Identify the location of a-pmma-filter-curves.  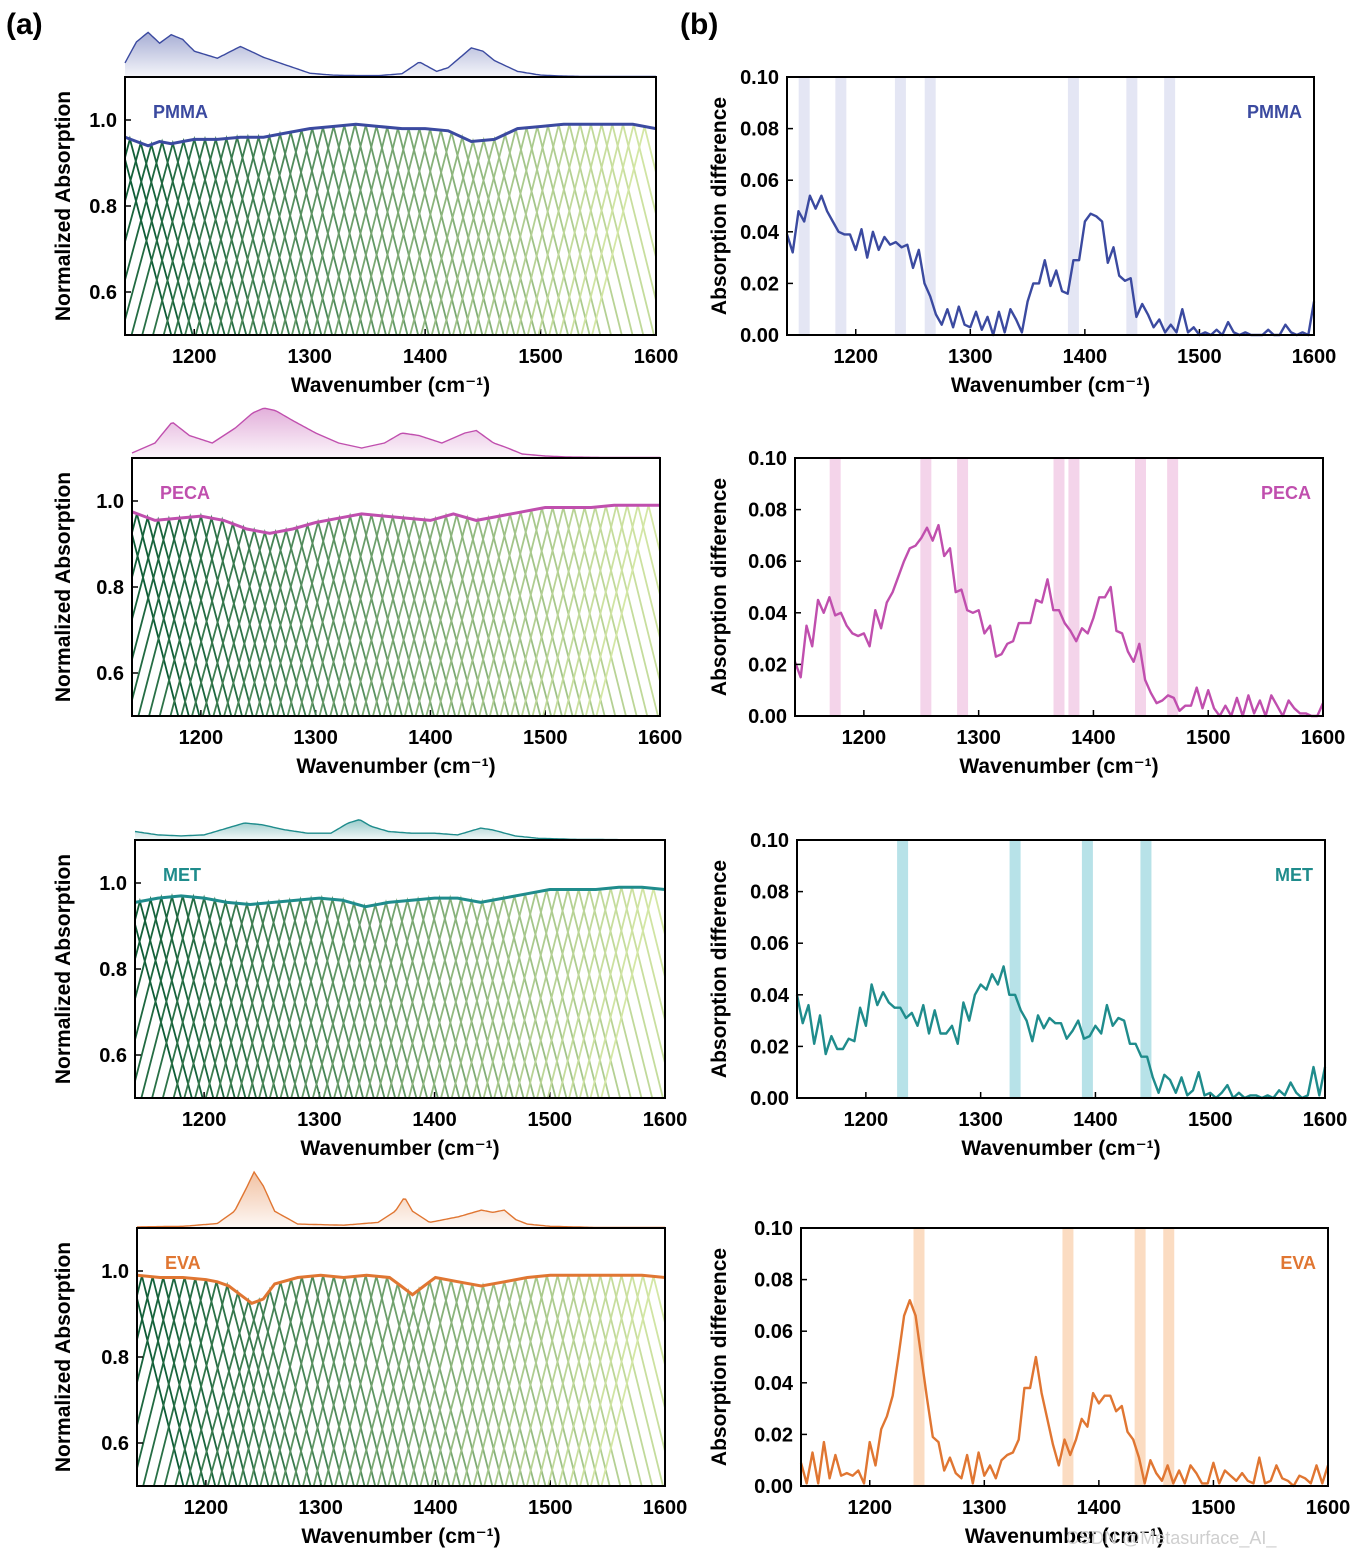
(390, 228).